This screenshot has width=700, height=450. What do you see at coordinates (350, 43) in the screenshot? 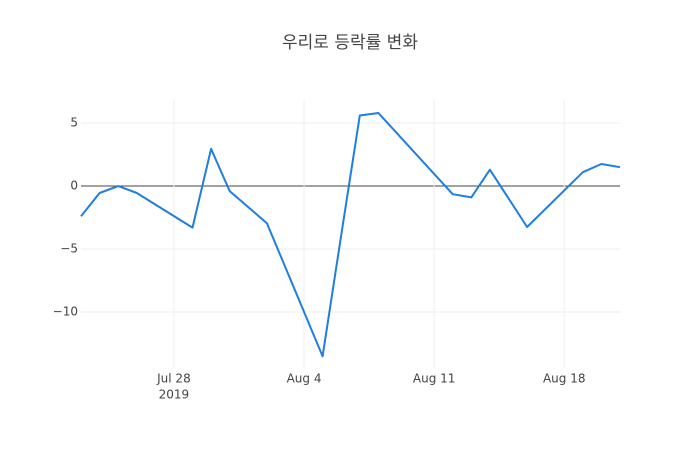
I see `chart-title: 우리로 등락률 변화` at bounding box center [350, 43].